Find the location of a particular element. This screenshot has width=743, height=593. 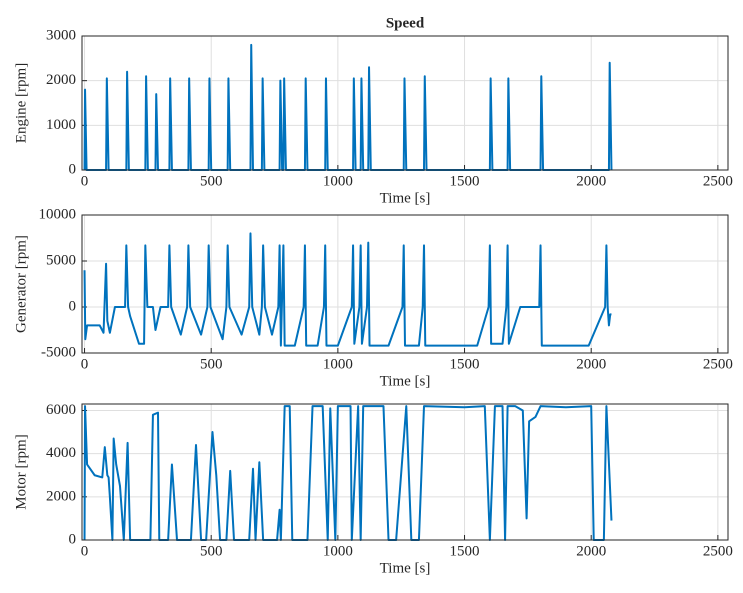

y-axis-label: Generator [rpm] is located at coordinates (21, 284).